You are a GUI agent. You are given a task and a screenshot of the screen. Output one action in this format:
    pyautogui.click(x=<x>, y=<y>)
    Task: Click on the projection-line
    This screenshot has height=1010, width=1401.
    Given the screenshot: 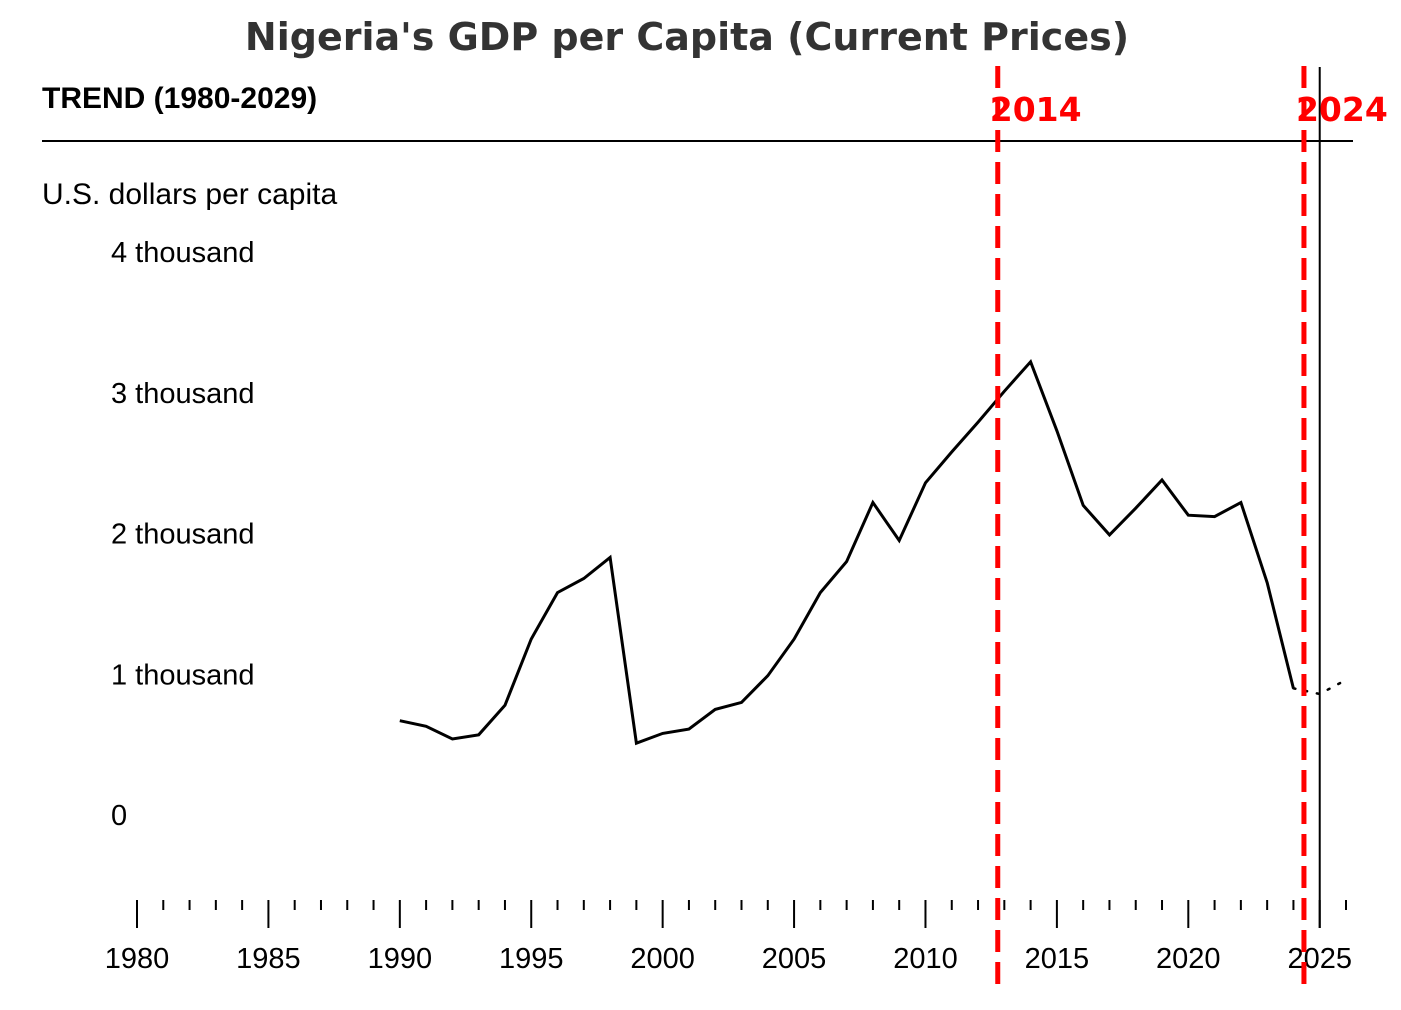 What is the action you would take?
    pyautogui.click(x=1320, y=687)
    